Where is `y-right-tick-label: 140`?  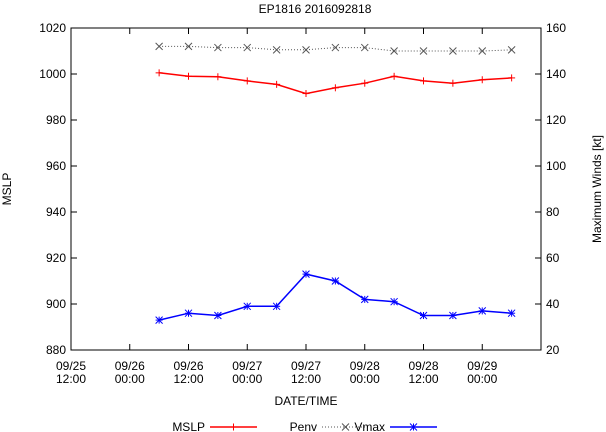
y-right-tick-label: 140 is located at coordinates (556, 74).